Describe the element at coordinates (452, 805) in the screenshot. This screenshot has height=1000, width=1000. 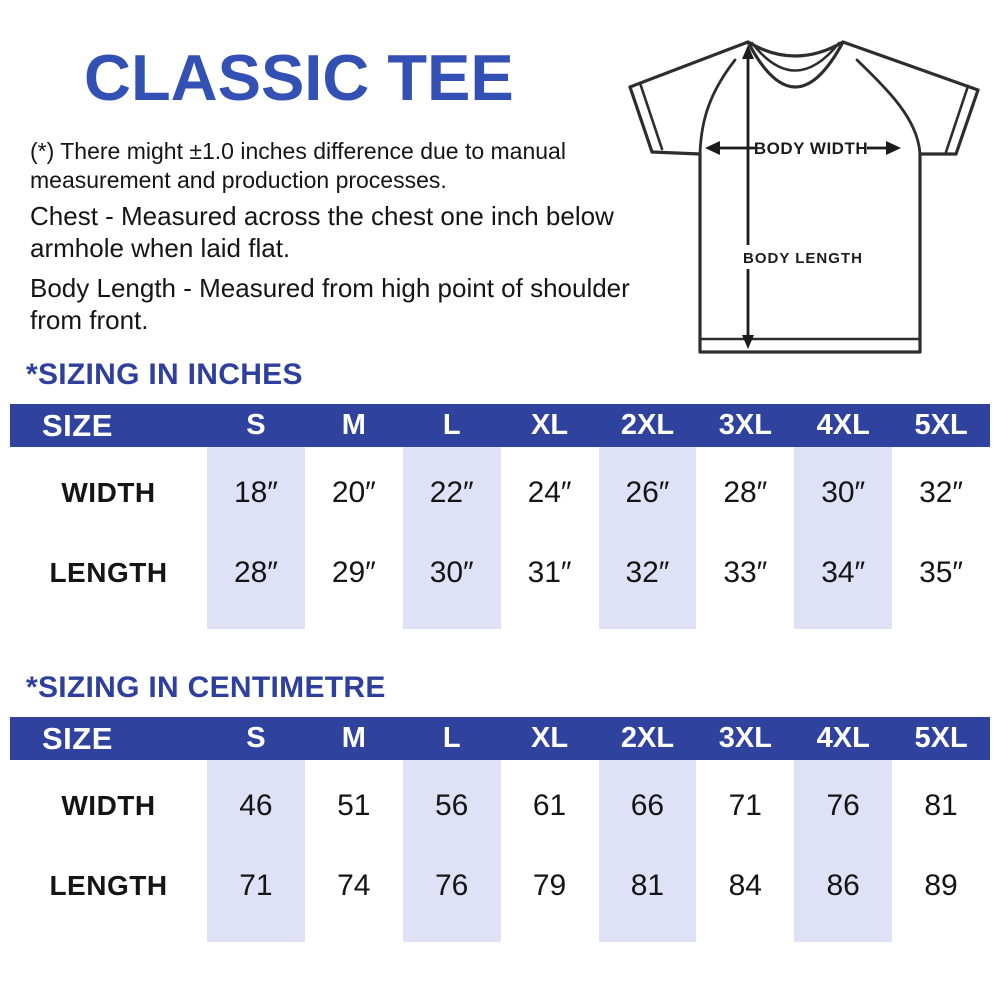
I see `size-cell: 56` at that location.